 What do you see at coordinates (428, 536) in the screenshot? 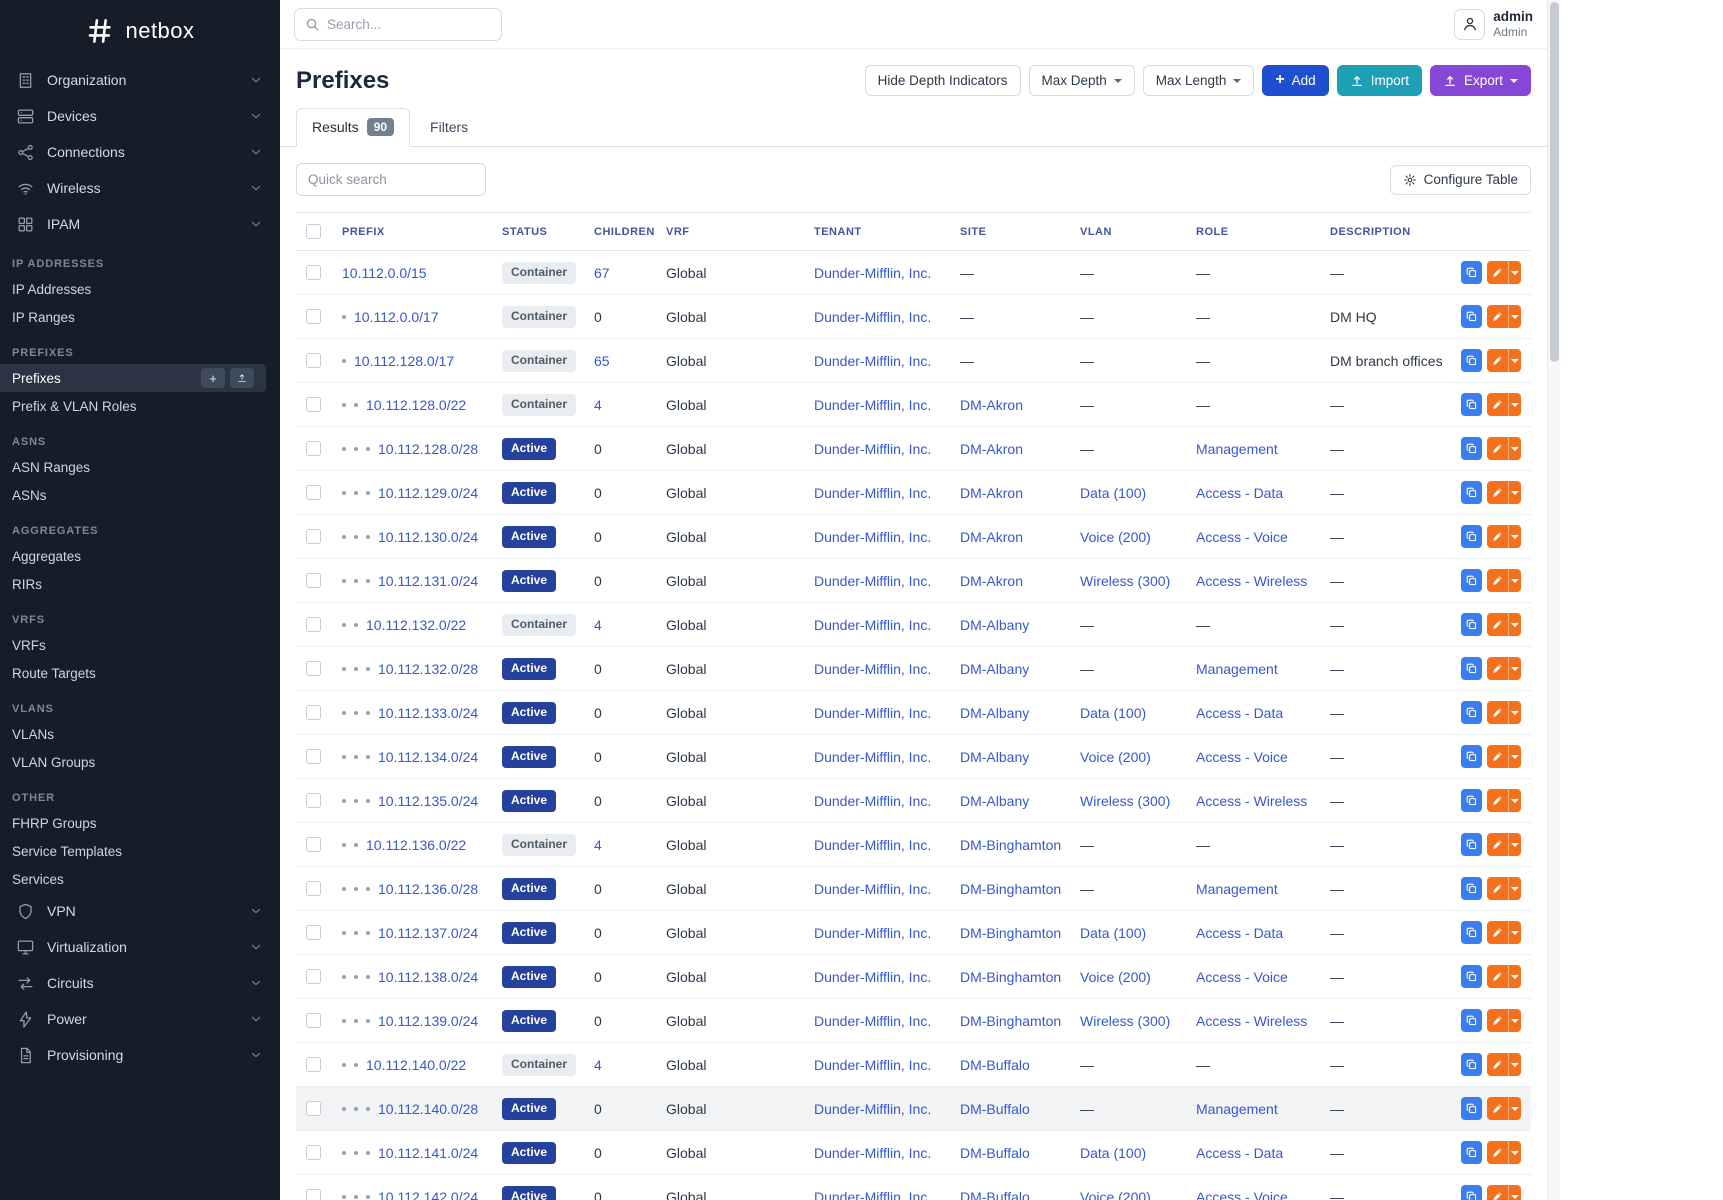
I see `prefix-link: 10.112.130.0/24` at bounding box center [428, 536].